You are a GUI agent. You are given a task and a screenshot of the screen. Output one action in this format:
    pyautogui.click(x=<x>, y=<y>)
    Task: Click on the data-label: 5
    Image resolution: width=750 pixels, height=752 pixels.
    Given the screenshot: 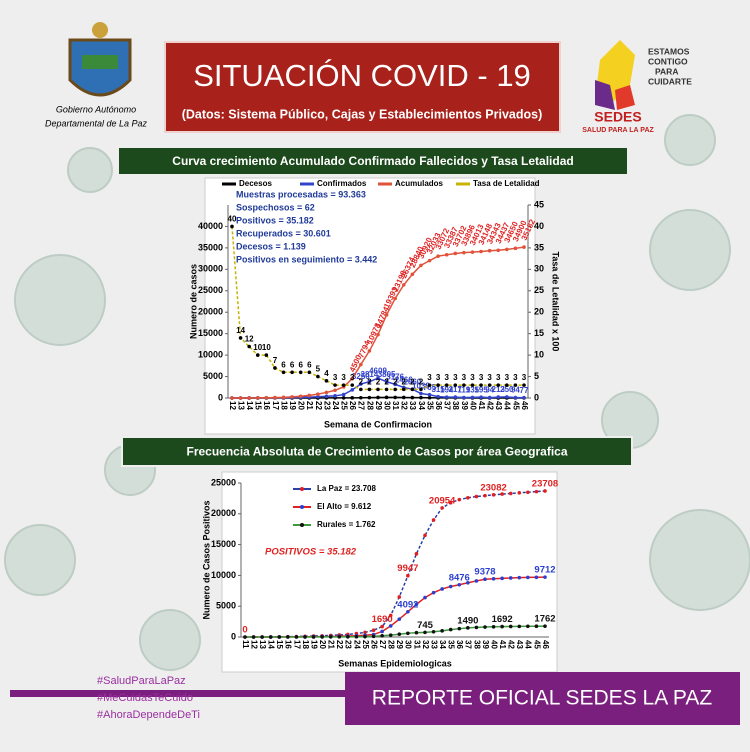 What is the action you would take?
    pyautogui.click(x=318, y=369)
    